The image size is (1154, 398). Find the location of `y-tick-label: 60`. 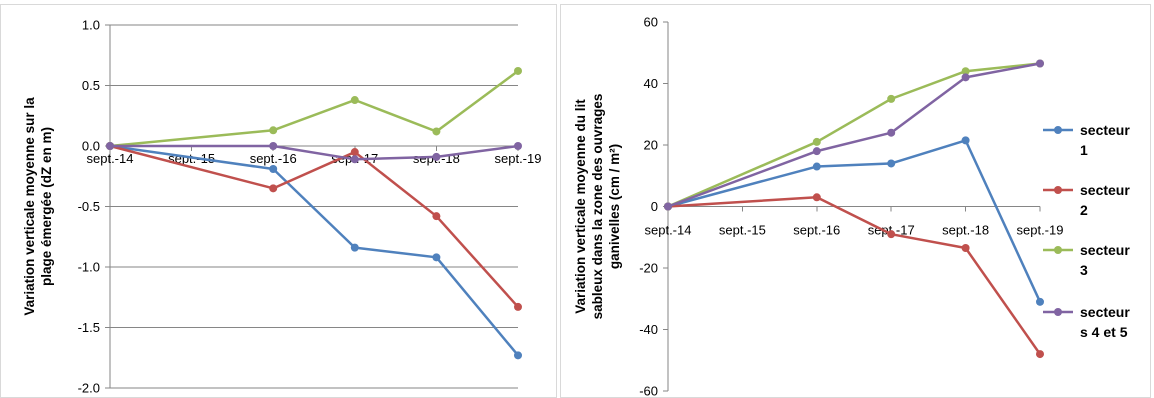

y-tick-label: 60 is located at coordinates (651, 22).